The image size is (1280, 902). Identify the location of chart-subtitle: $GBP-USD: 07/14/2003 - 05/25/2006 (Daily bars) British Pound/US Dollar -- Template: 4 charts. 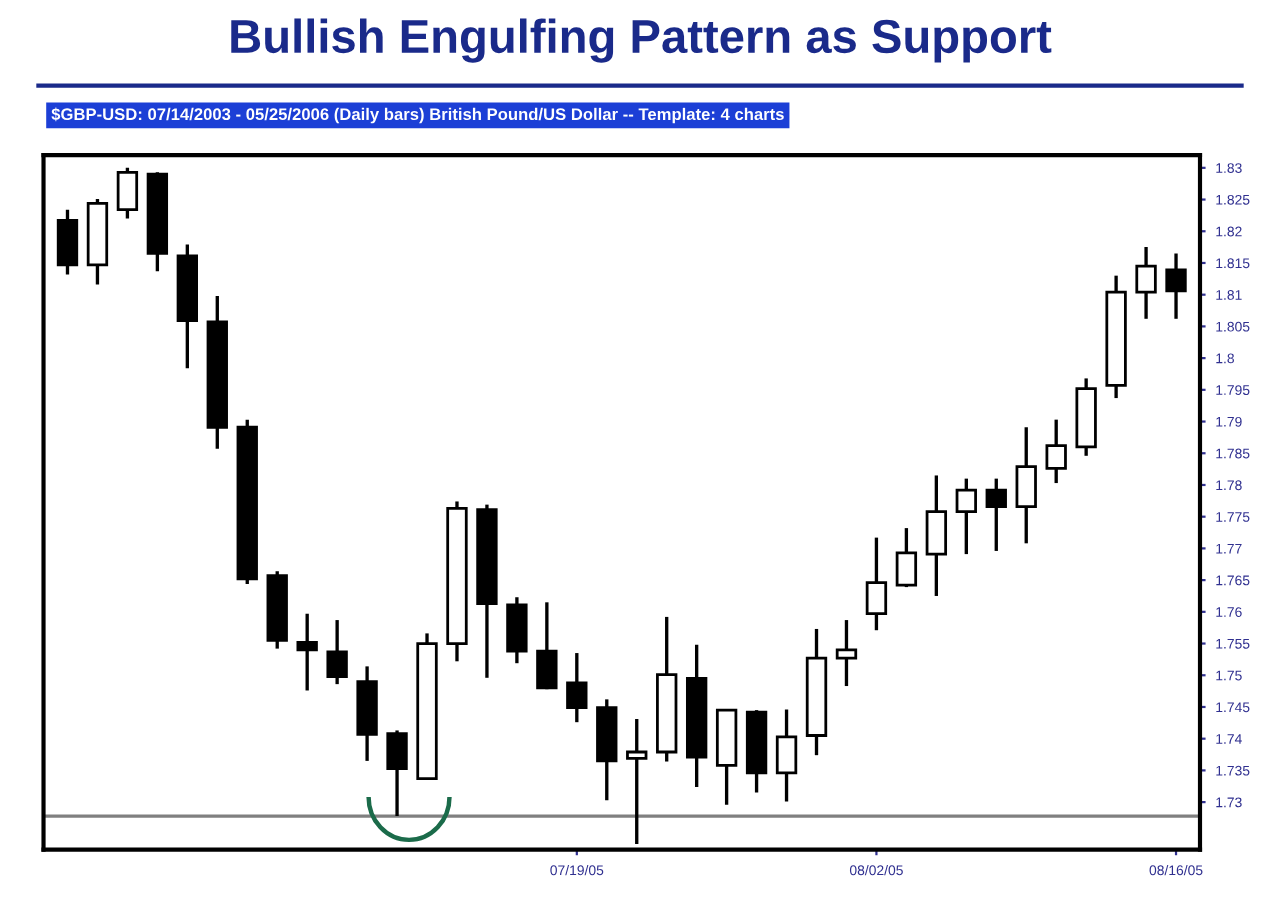
(417, 115).